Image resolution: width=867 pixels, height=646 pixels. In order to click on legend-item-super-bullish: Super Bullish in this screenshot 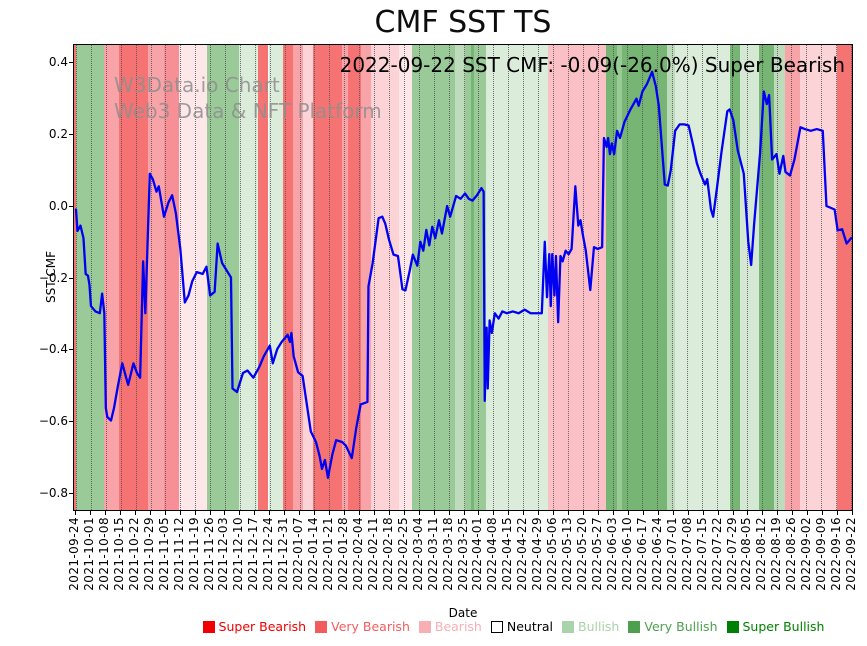, I will do `click(775, 626)`.